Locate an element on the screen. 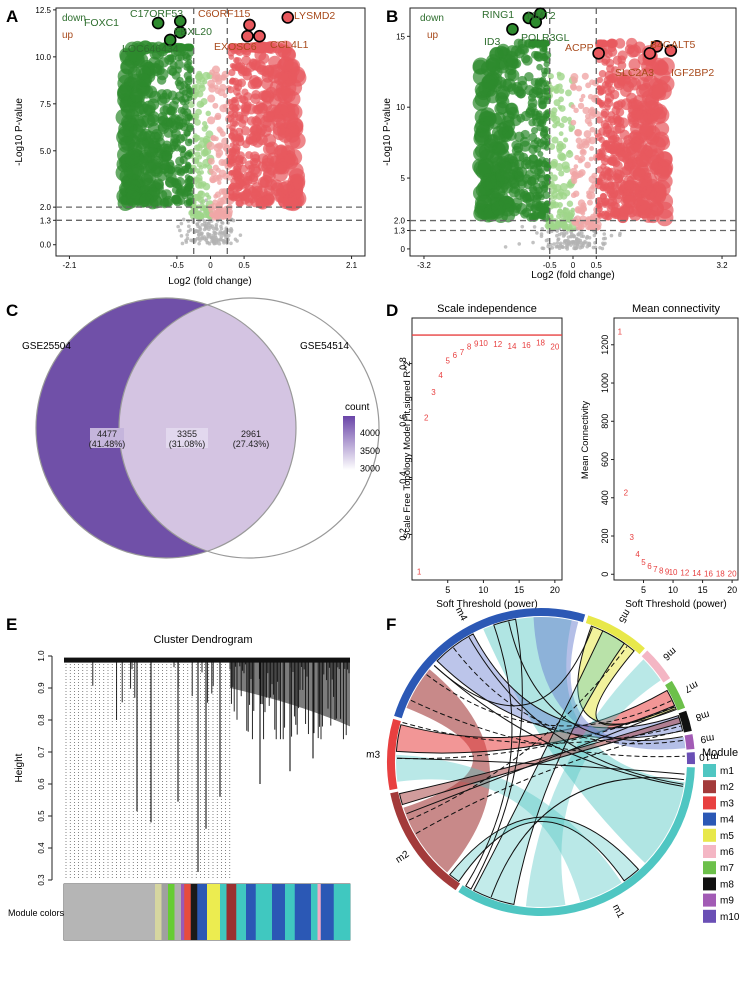  legend-label: m6 is located at coordinates (727, 852).